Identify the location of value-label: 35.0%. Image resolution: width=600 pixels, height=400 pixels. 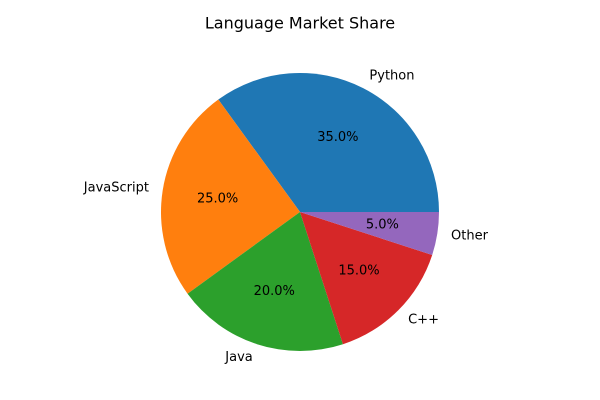
(337, 137).